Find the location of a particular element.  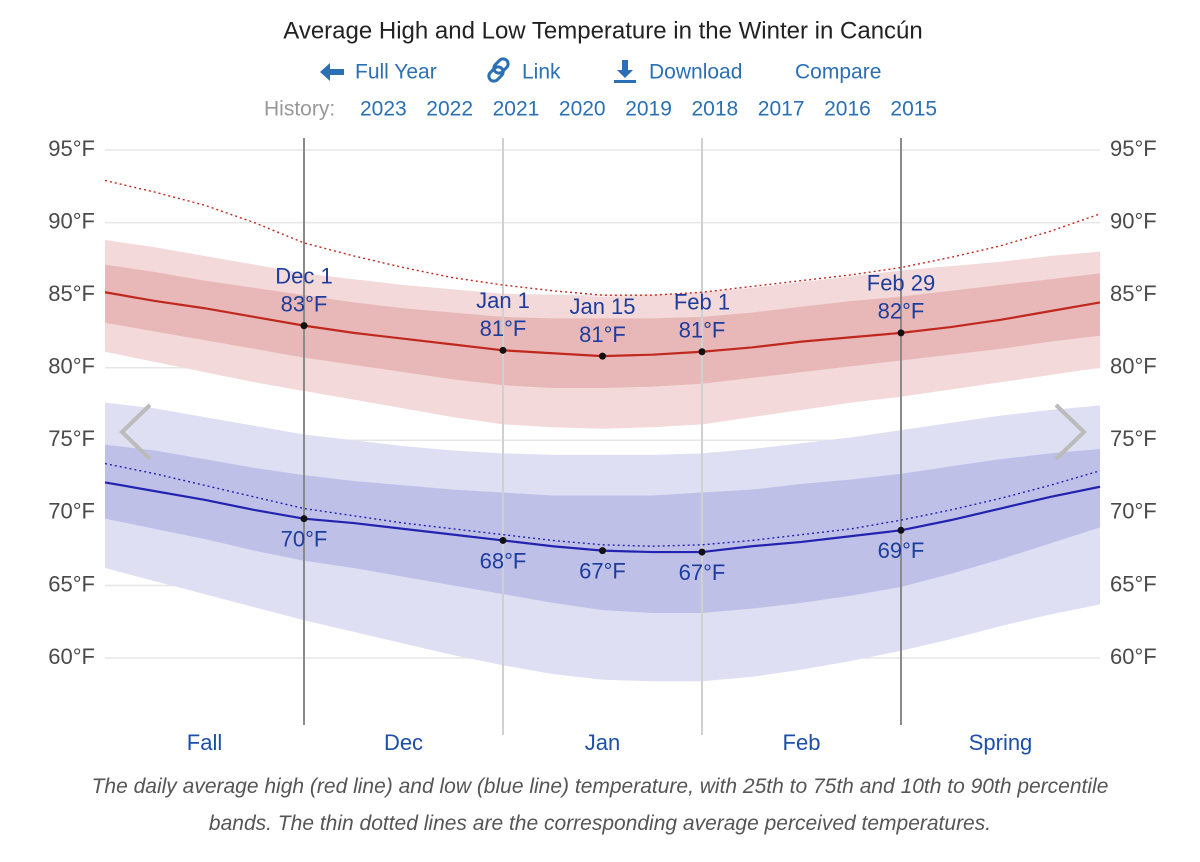

y2-tick-label: 75°F is located at coordinates (1133, 438).